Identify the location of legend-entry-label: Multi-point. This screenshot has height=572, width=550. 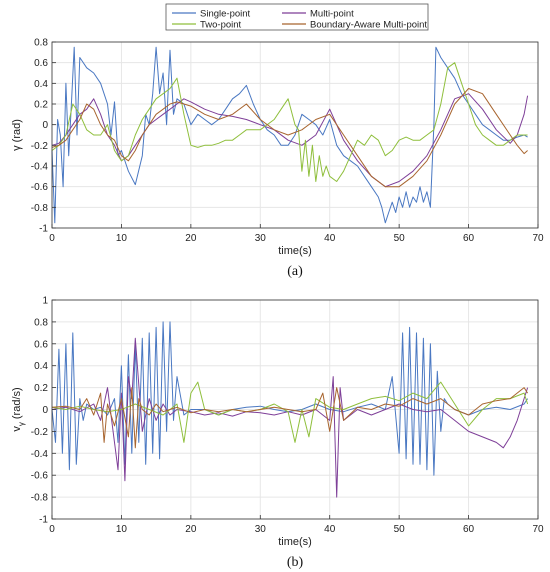
(332, 14).